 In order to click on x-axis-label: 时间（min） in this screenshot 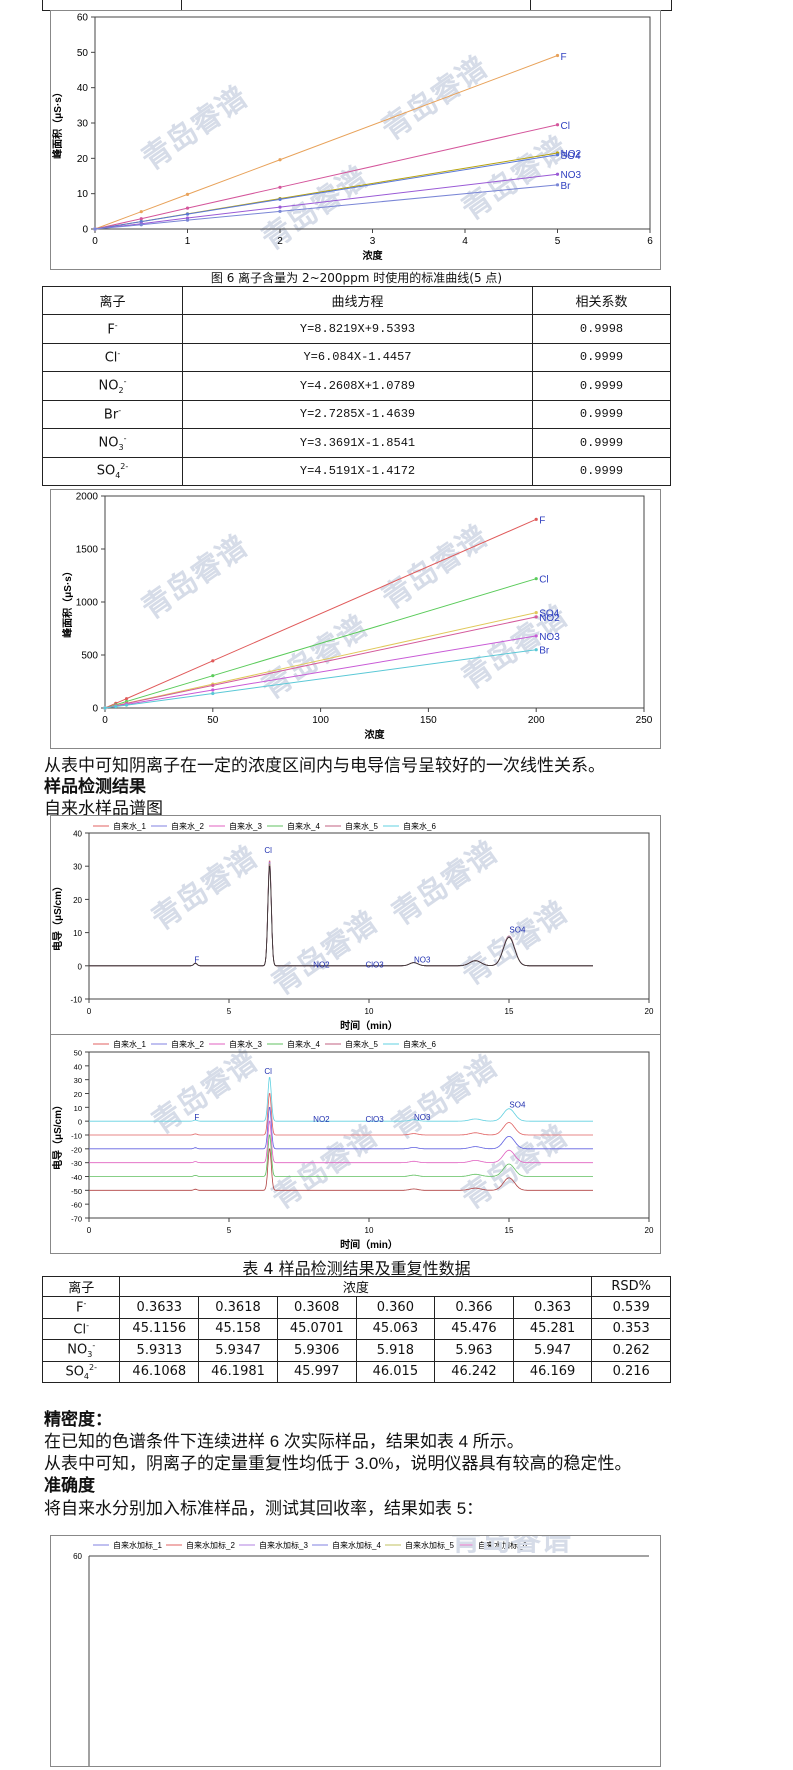, I will do `click(369, 1025)`.